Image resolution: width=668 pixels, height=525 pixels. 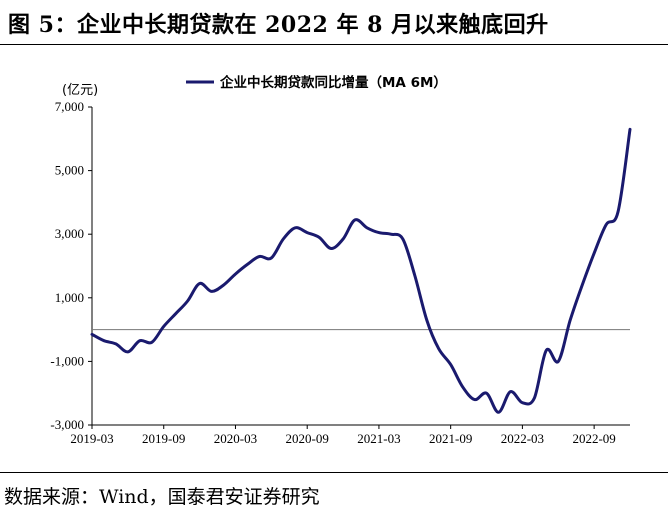 I want to click on title-bar: 图 5：企业中长期贷款在 2022 年 8 月以来触底回升, so click(x=334, y=22).